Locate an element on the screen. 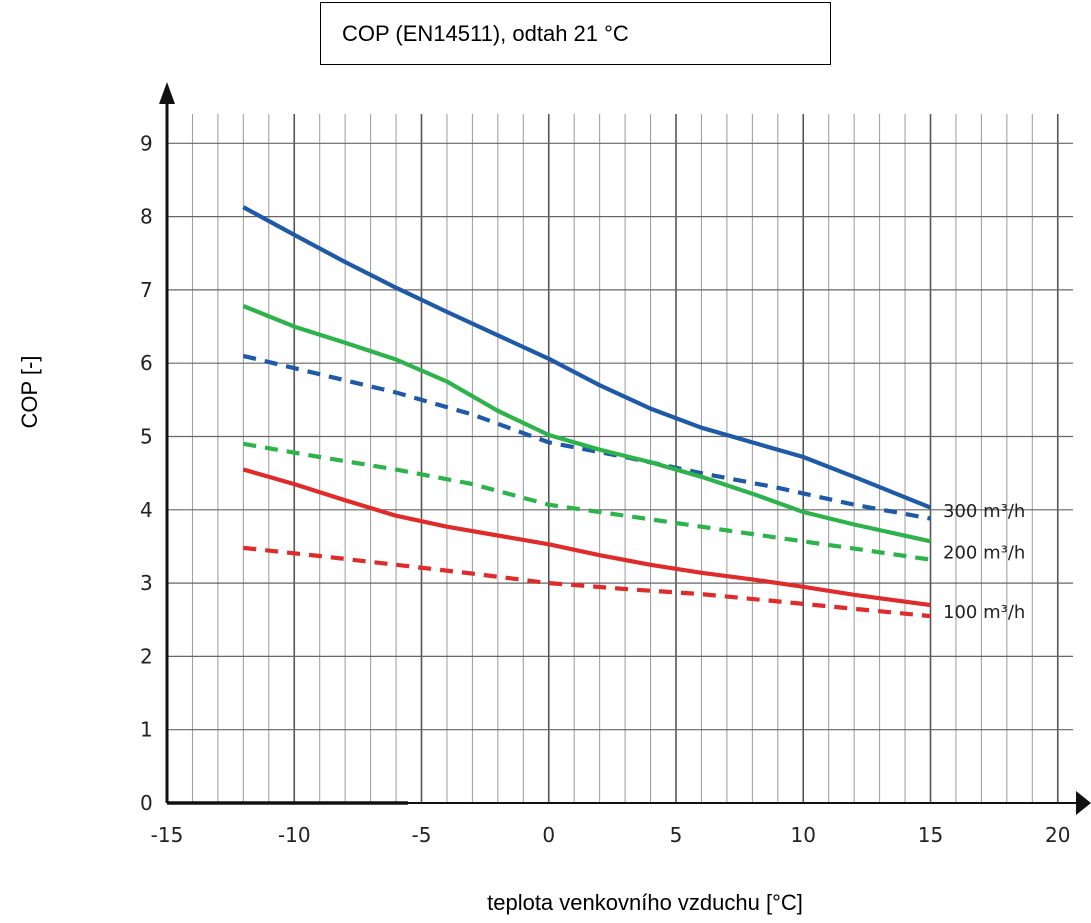 The image size is (1091, 923). series-label: 100 m³/h is located at coordinates (984, 612).